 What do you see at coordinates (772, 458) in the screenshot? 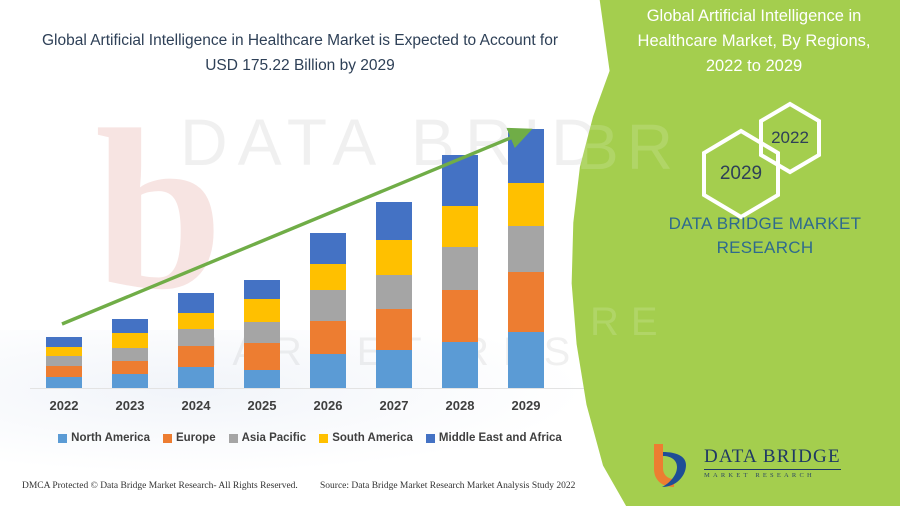
I see `logo-name: DATA BRIDGE` at bounding box center [772, 458].